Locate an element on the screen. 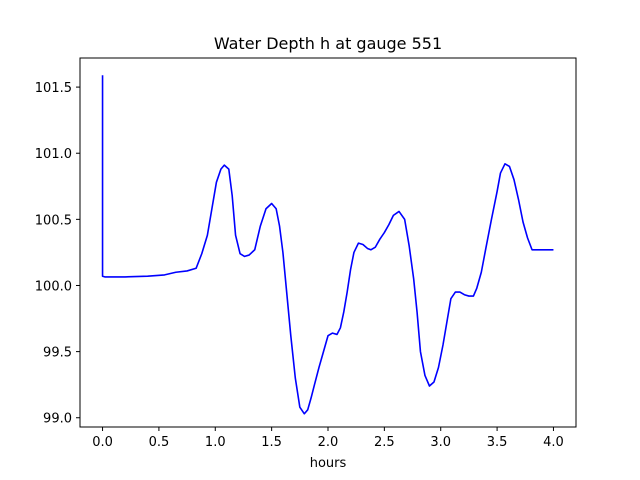 The image size is (640, 480). x-tick-label: 0.0 is located at coordinates (102, 442).